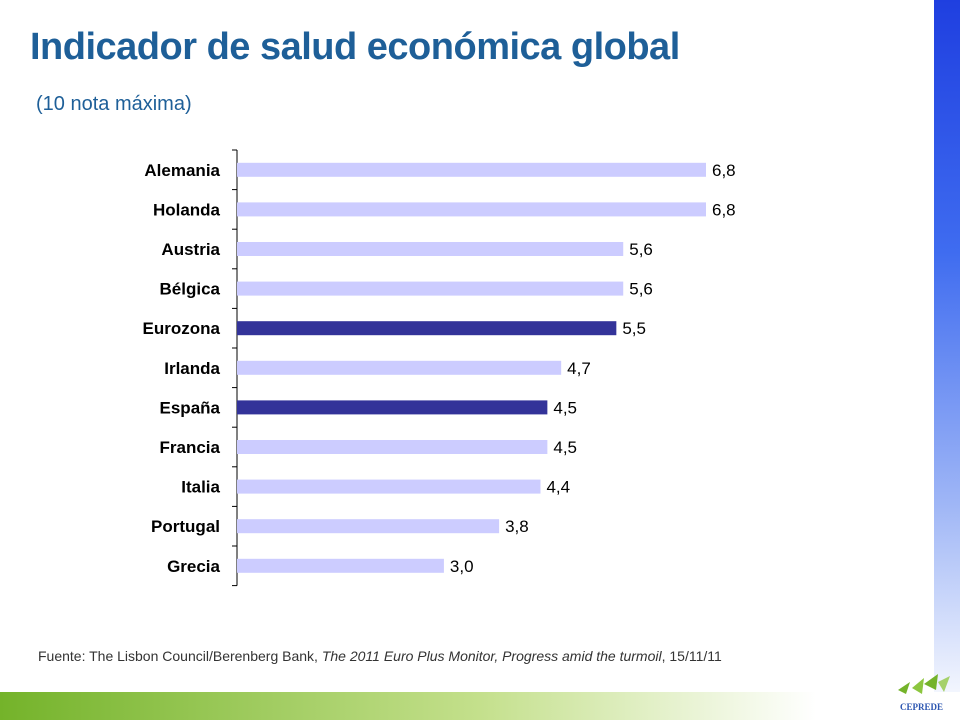  What do you see at coordinates (190, 447) in the screenshot?
I see `category-label: Francia` at bounding box center [190, 447].